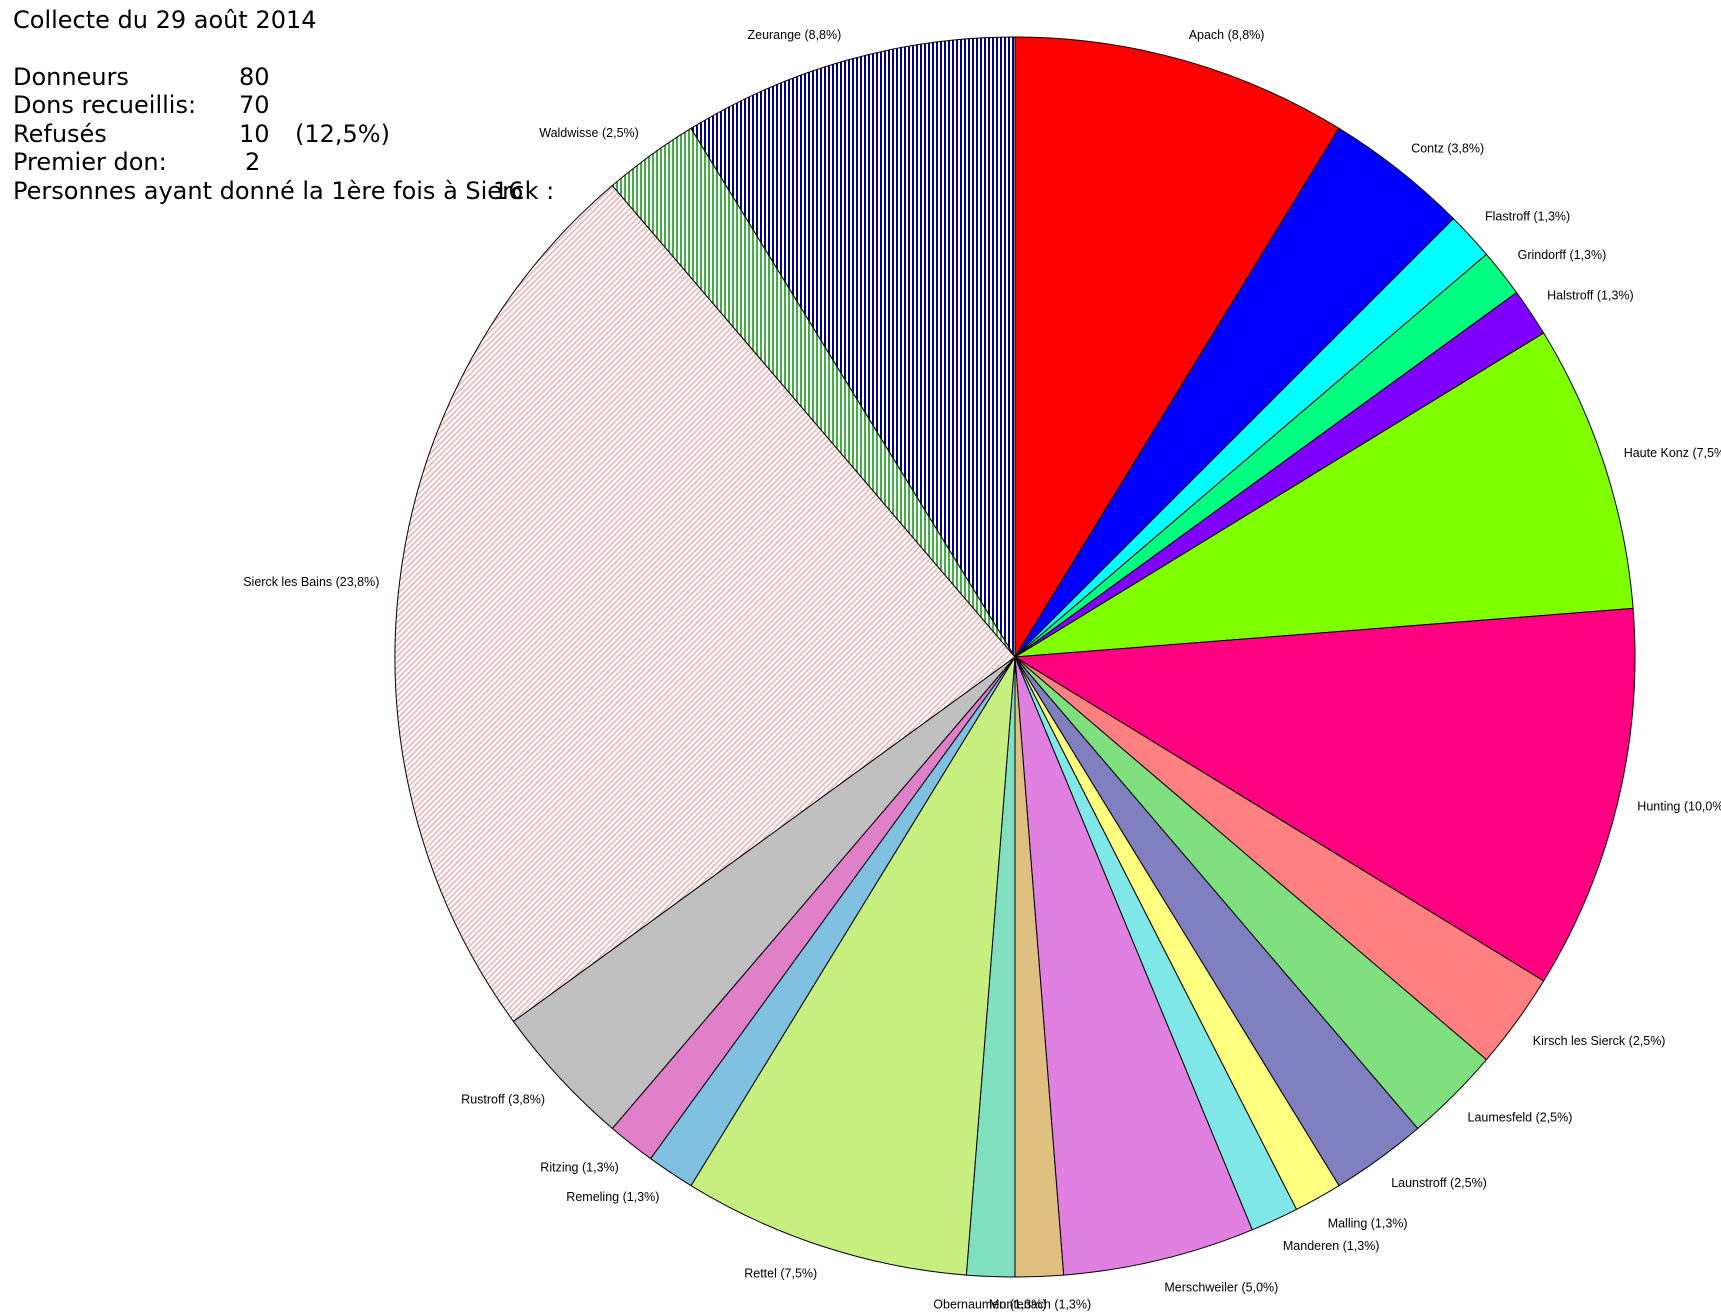  I want to click on stat-extra: (12,5%), so click(342, 133).